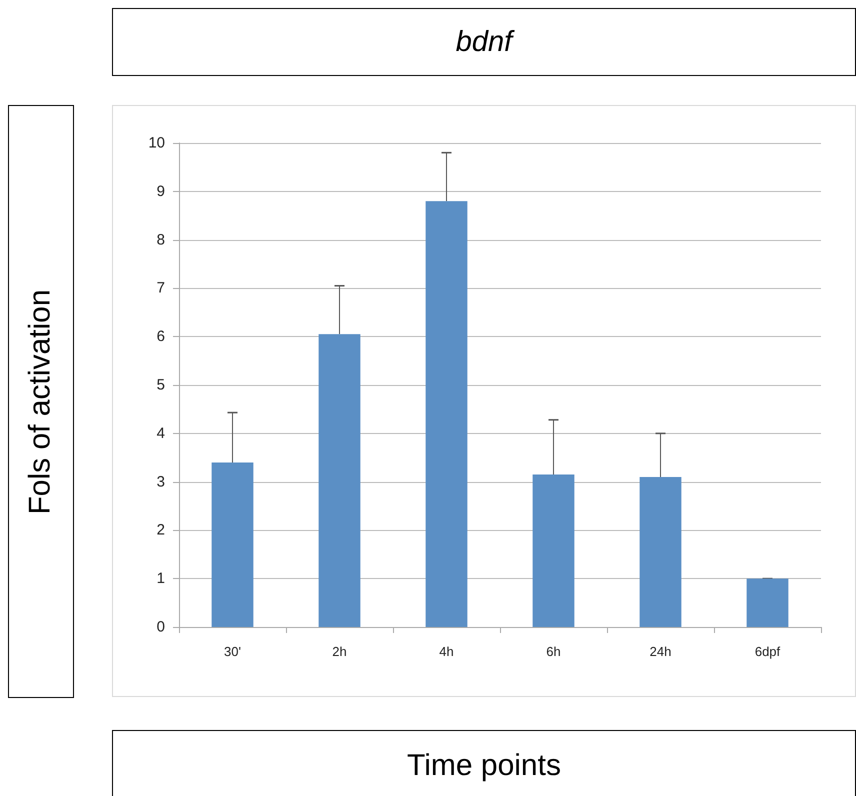 This screenshot has height=796, width=856. I want to click on y-axis-title: Fols of activation, so click(41, 401).